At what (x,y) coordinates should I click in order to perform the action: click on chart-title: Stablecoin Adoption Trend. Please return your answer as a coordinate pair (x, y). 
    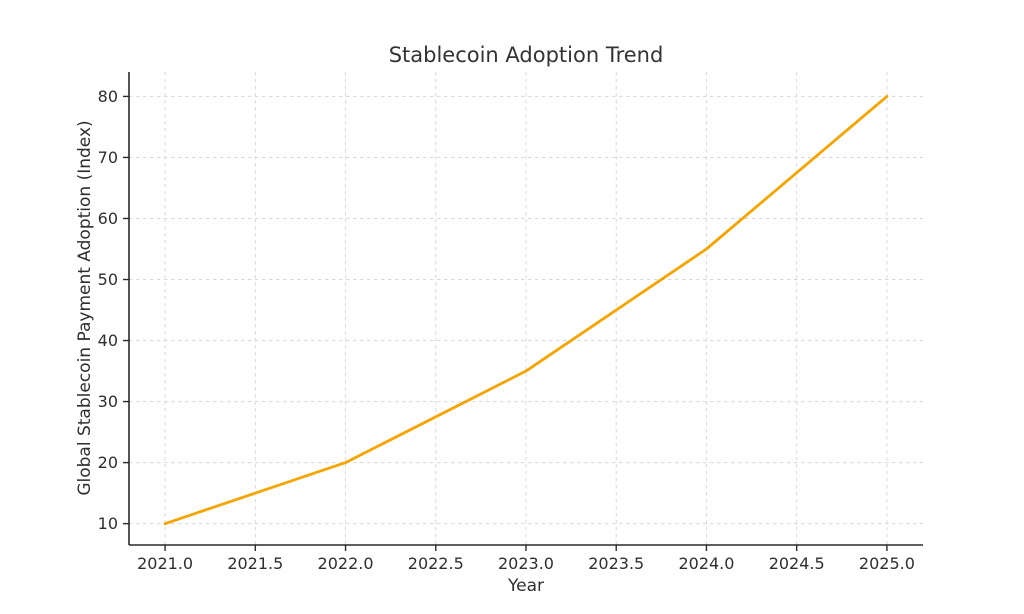
    Looking at the image, I should click on (526, 55).